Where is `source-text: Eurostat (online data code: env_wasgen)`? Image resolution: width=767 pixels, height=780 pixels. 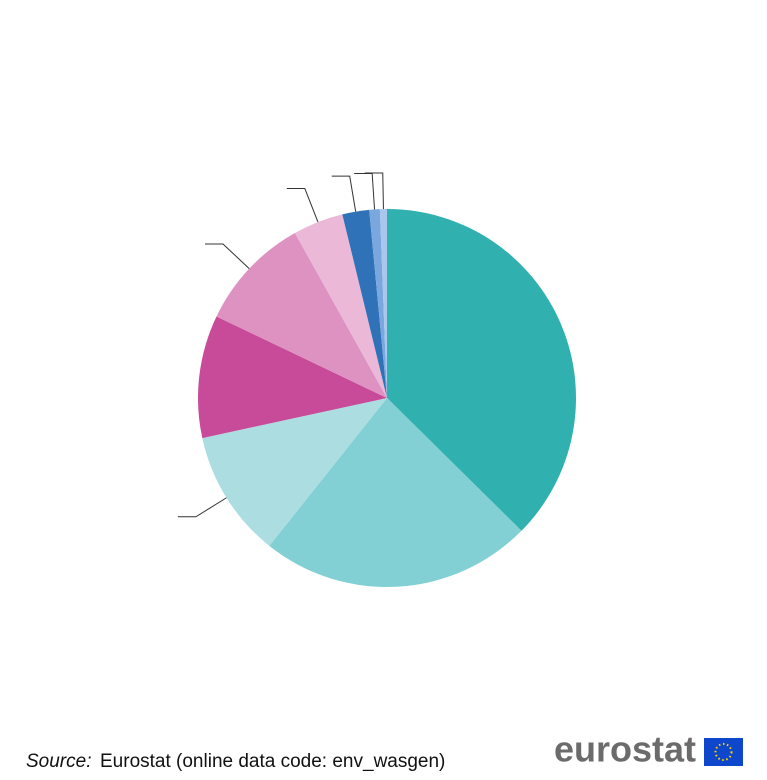 source-text: Eurostat (online data code: env_wasgen) is located at coordinates (272, 761).